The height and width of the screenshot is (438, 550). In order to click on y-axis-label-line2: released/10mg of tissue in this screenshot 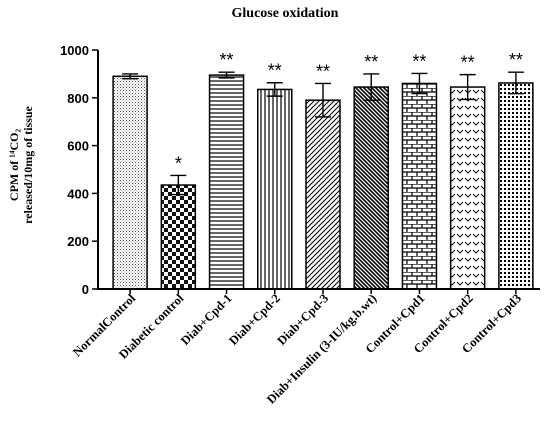, I will do `click(28, 164)`.